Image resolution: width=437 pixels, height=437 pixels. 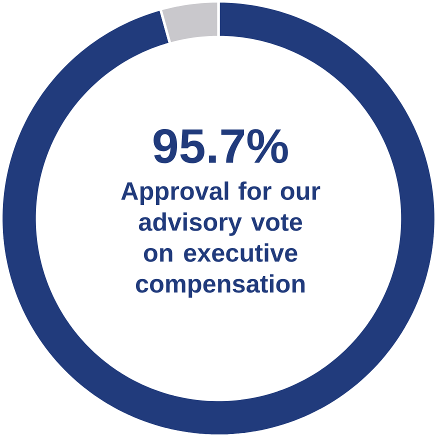 I want to click on data-label: 95.7%, so click(x=221, y=146).